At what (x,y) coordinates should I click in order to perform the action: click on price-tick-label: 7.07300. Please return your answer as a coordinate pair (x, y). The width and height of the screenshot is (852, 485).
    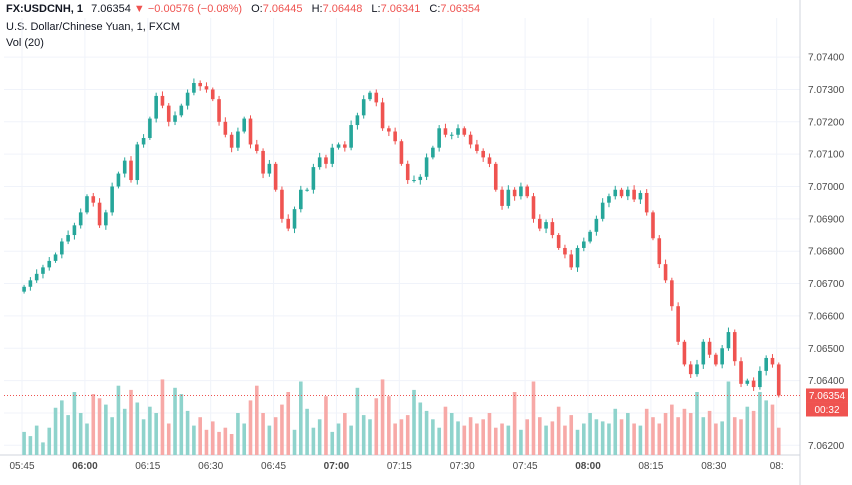
    Looking at the image, I should click on (826, 90).